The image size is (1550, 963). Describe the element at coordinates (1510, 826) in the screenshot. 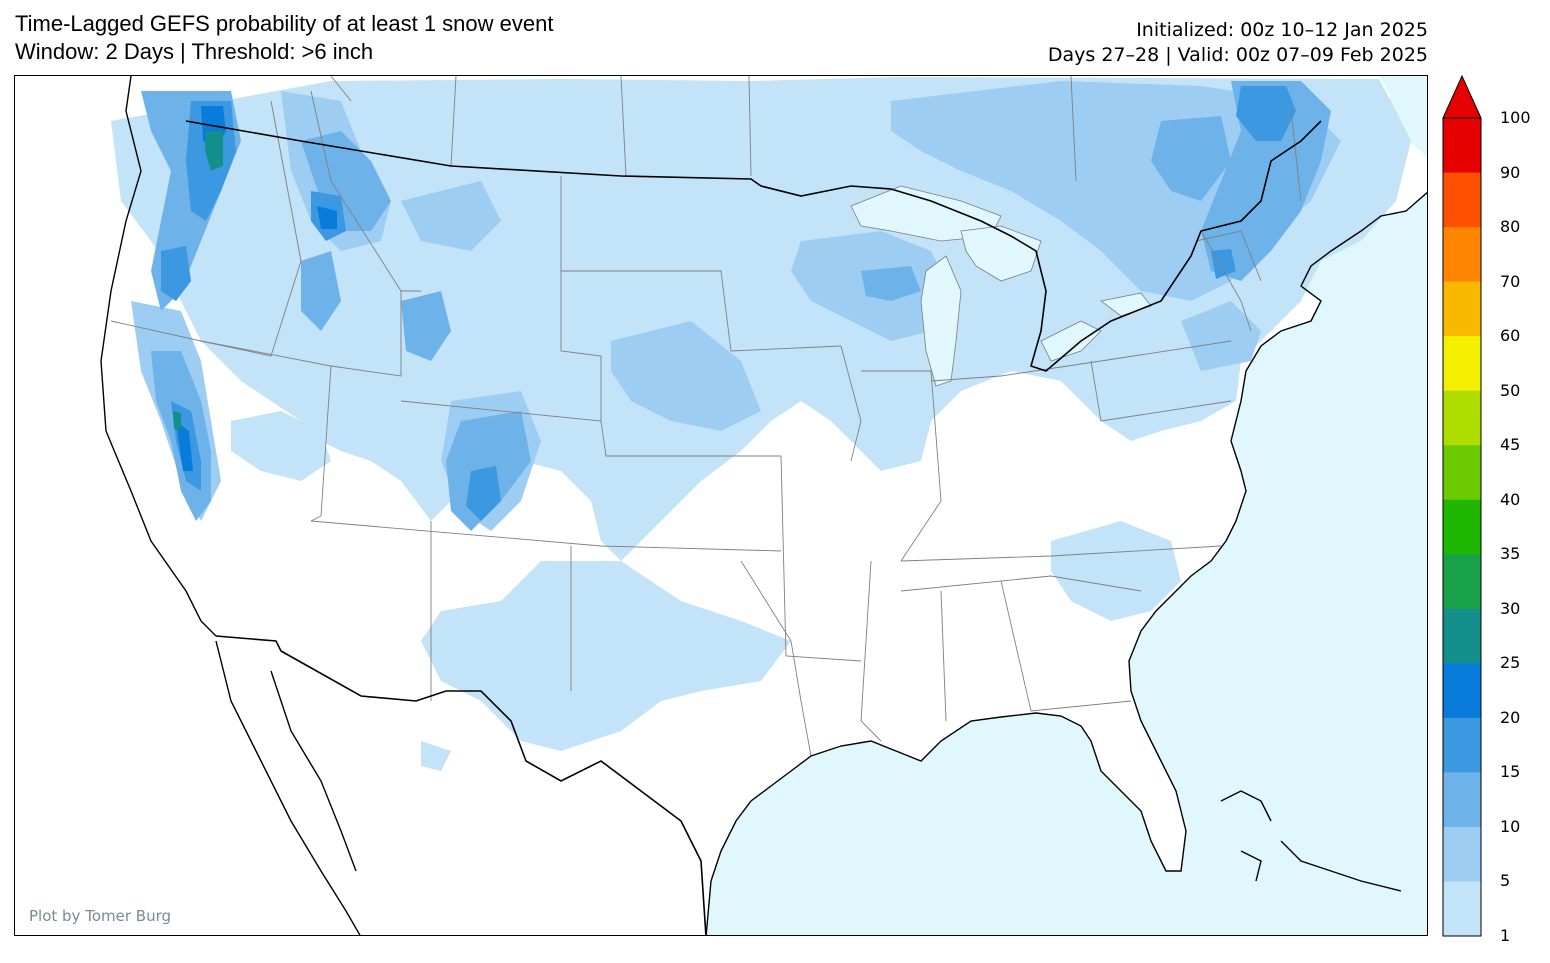

I see `colorbar-tick-label: 10` at that location.